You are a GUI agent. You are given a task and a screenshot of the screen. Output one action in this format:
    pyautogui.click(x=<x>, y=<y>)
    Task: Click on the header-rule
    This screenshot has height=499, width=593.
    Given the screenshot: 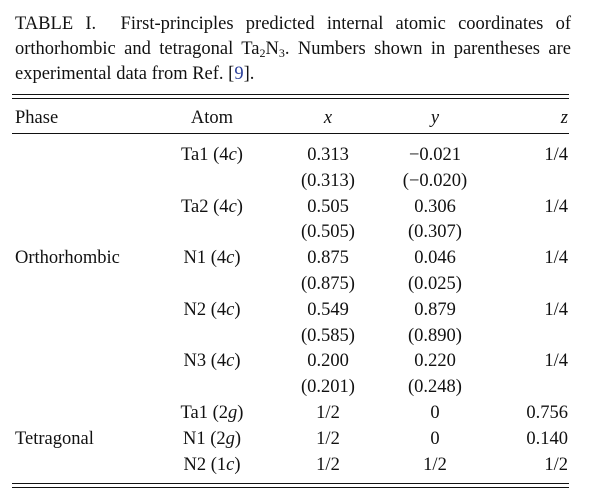 What is the action you would take?
    pyautogui.click(x=290, y=133)
    